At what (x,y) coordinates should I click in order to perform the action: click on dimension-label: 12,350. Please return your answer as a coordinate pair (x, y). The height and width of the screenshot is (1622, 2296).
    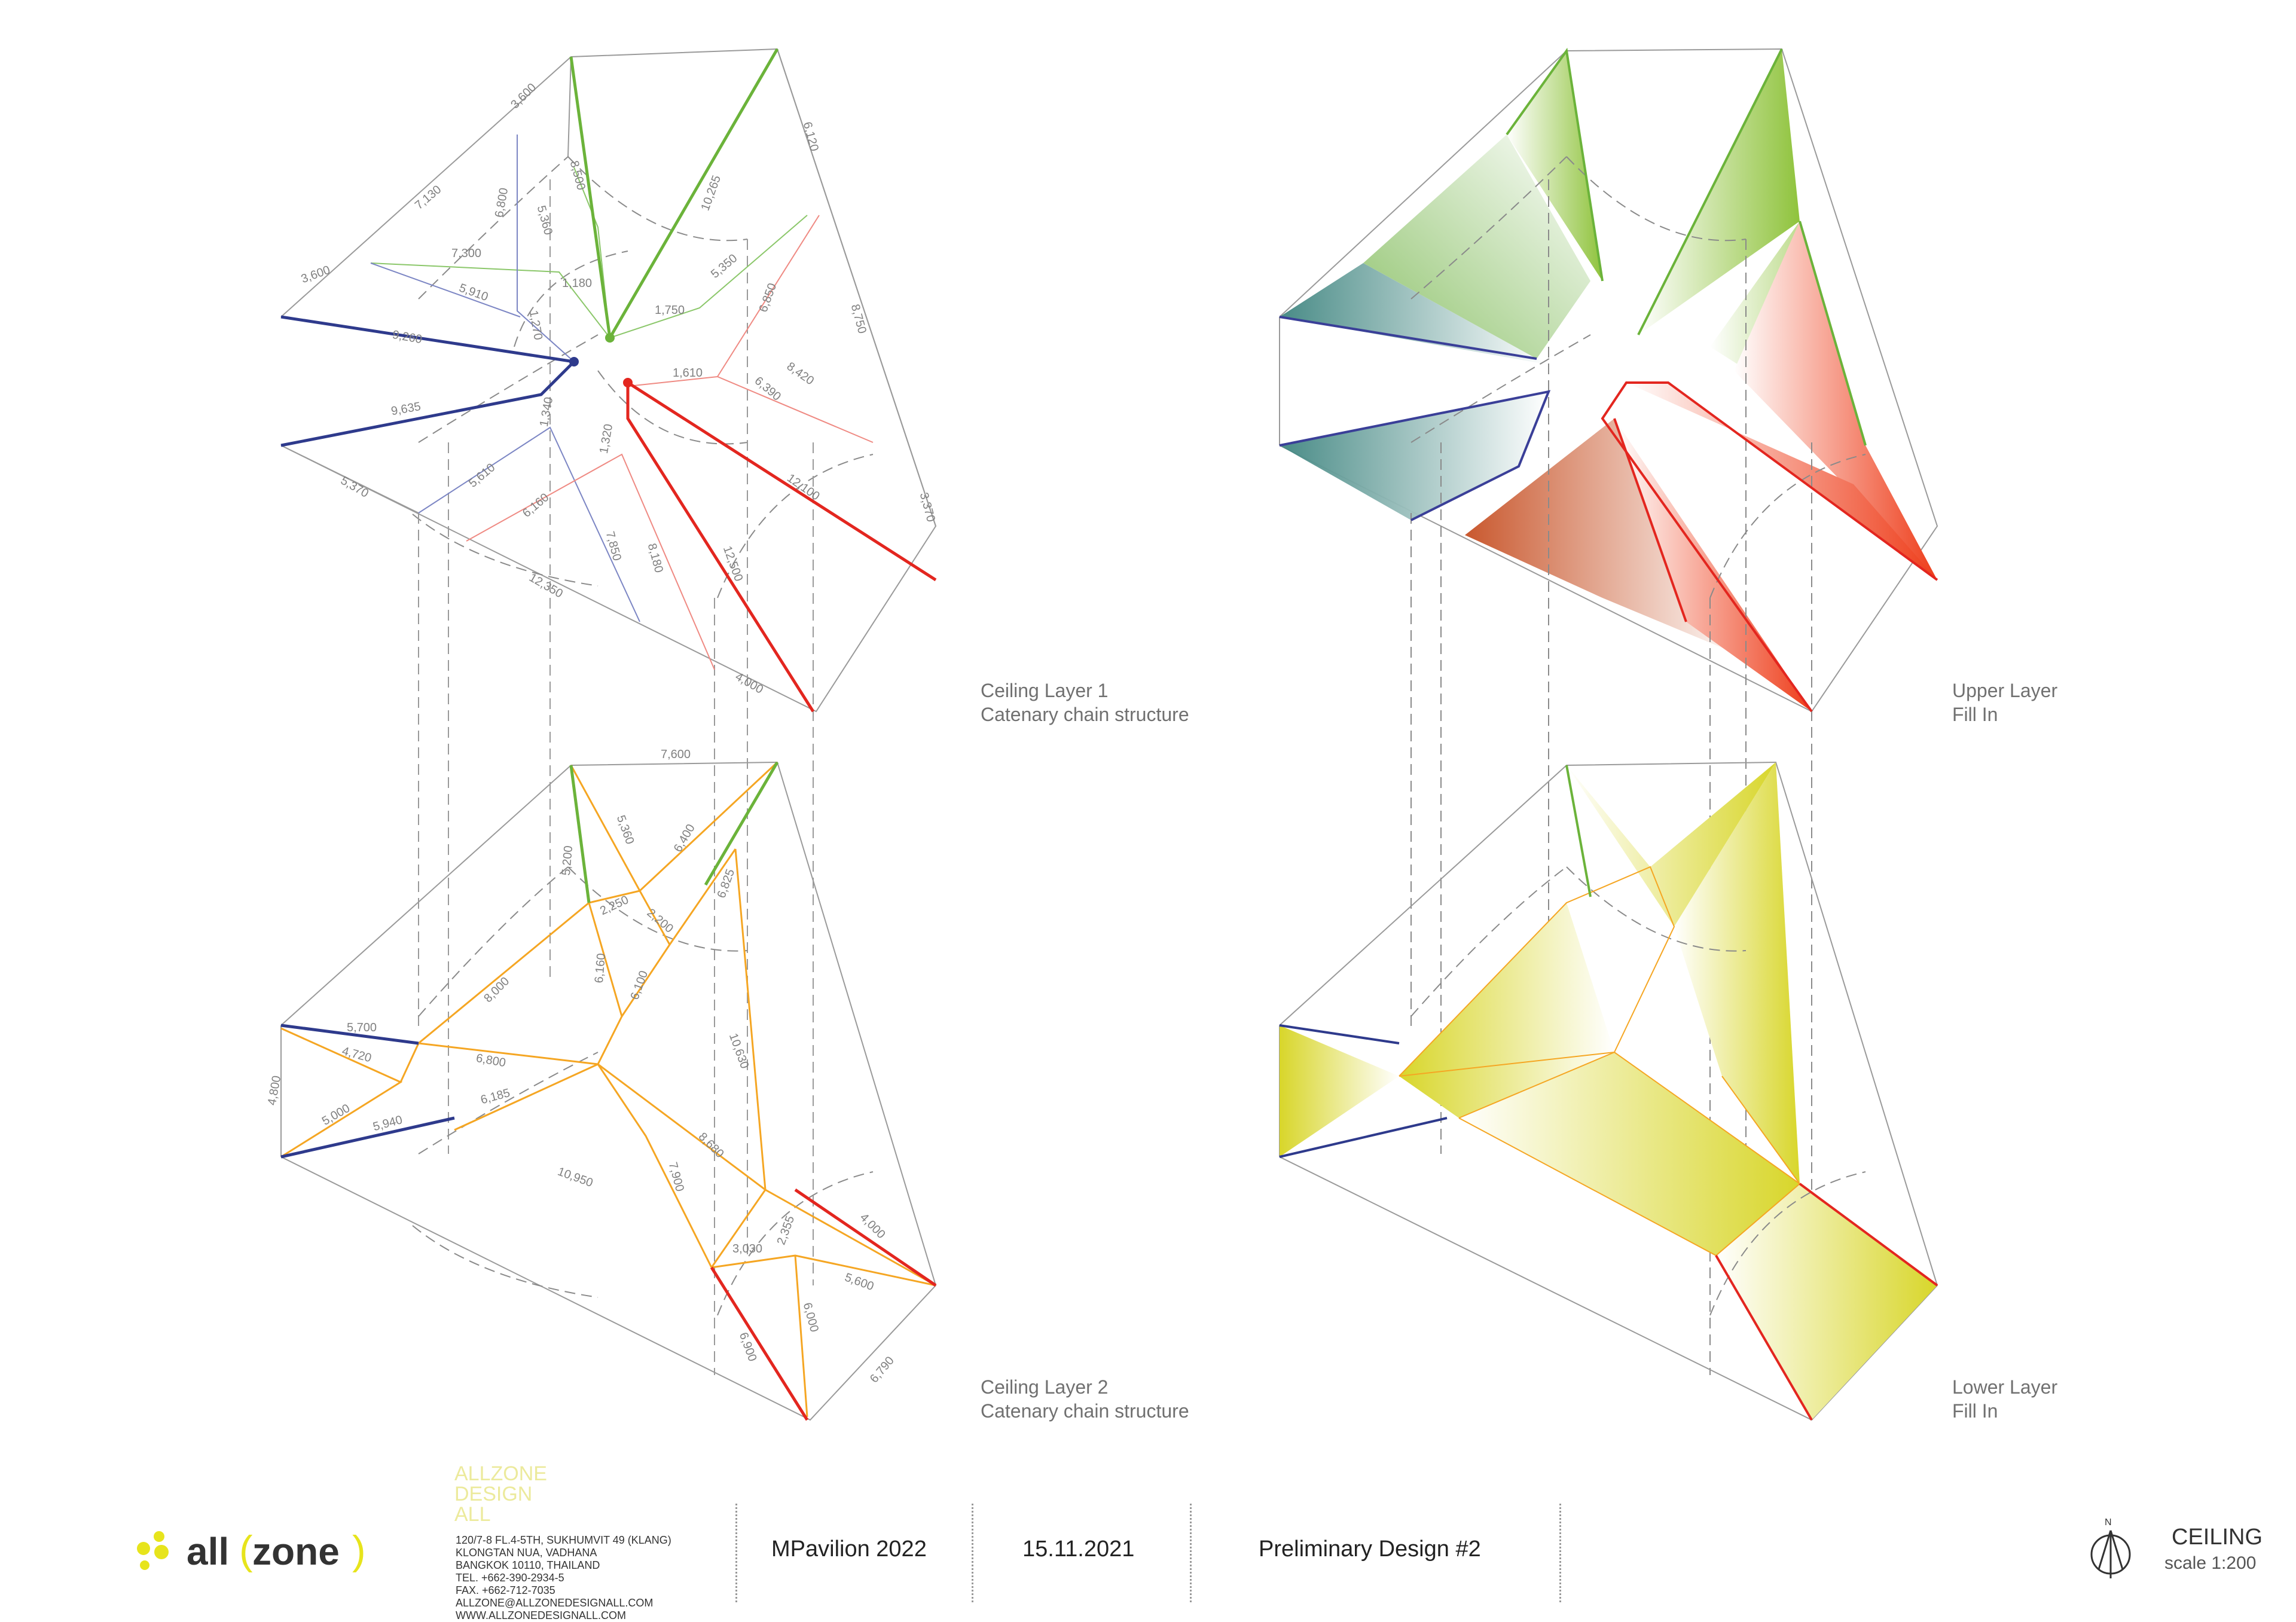
    Looking at the image, I should click on (546, 586).